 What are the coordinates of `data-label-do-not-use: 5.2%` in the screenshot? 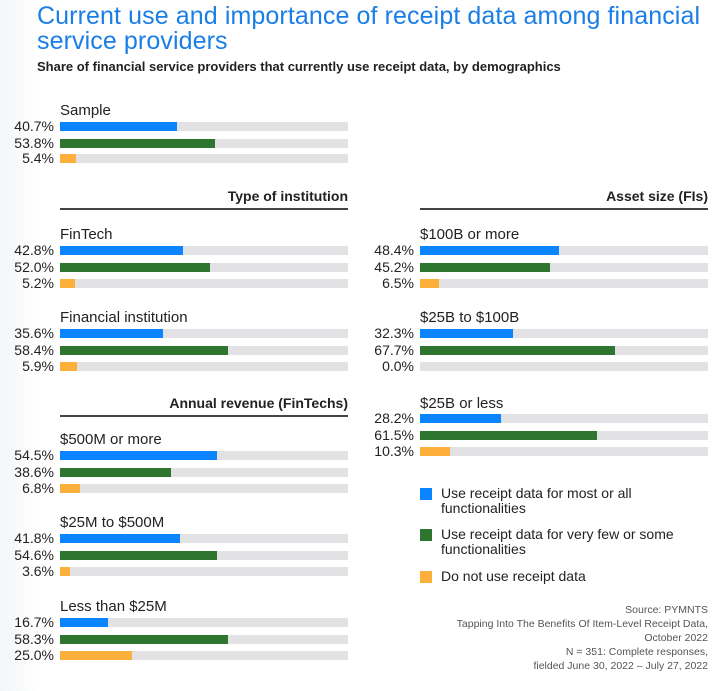 It's located at (38, 283).